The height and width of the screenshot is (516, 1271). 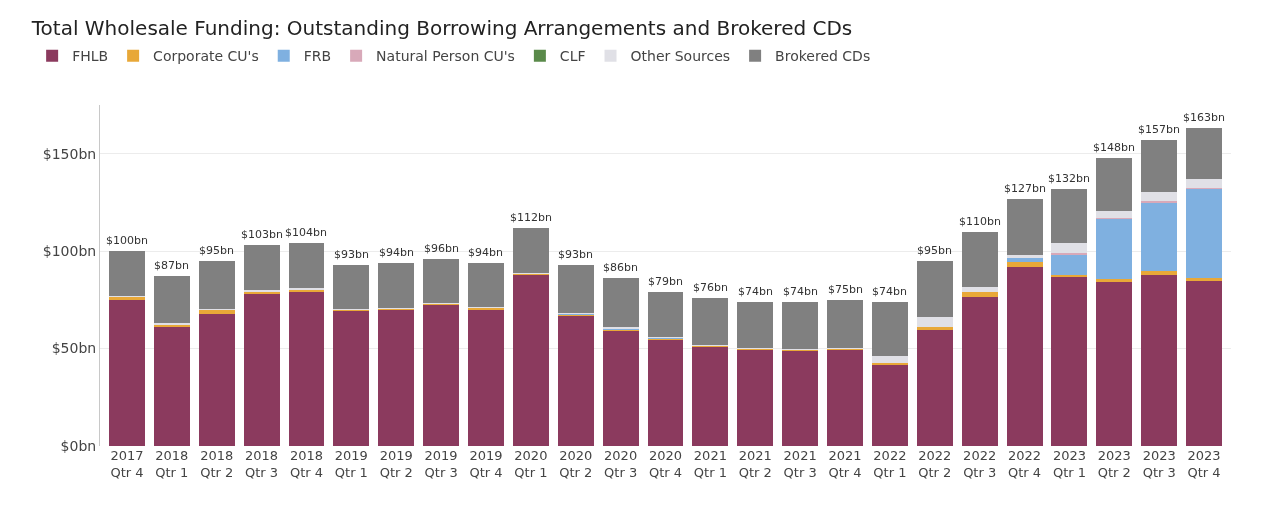 What do you see at coordinates (800, 464) in the screenshot?
I see `x-tick-label: 2021 Qtr 3` at bounding box center [800, 464].